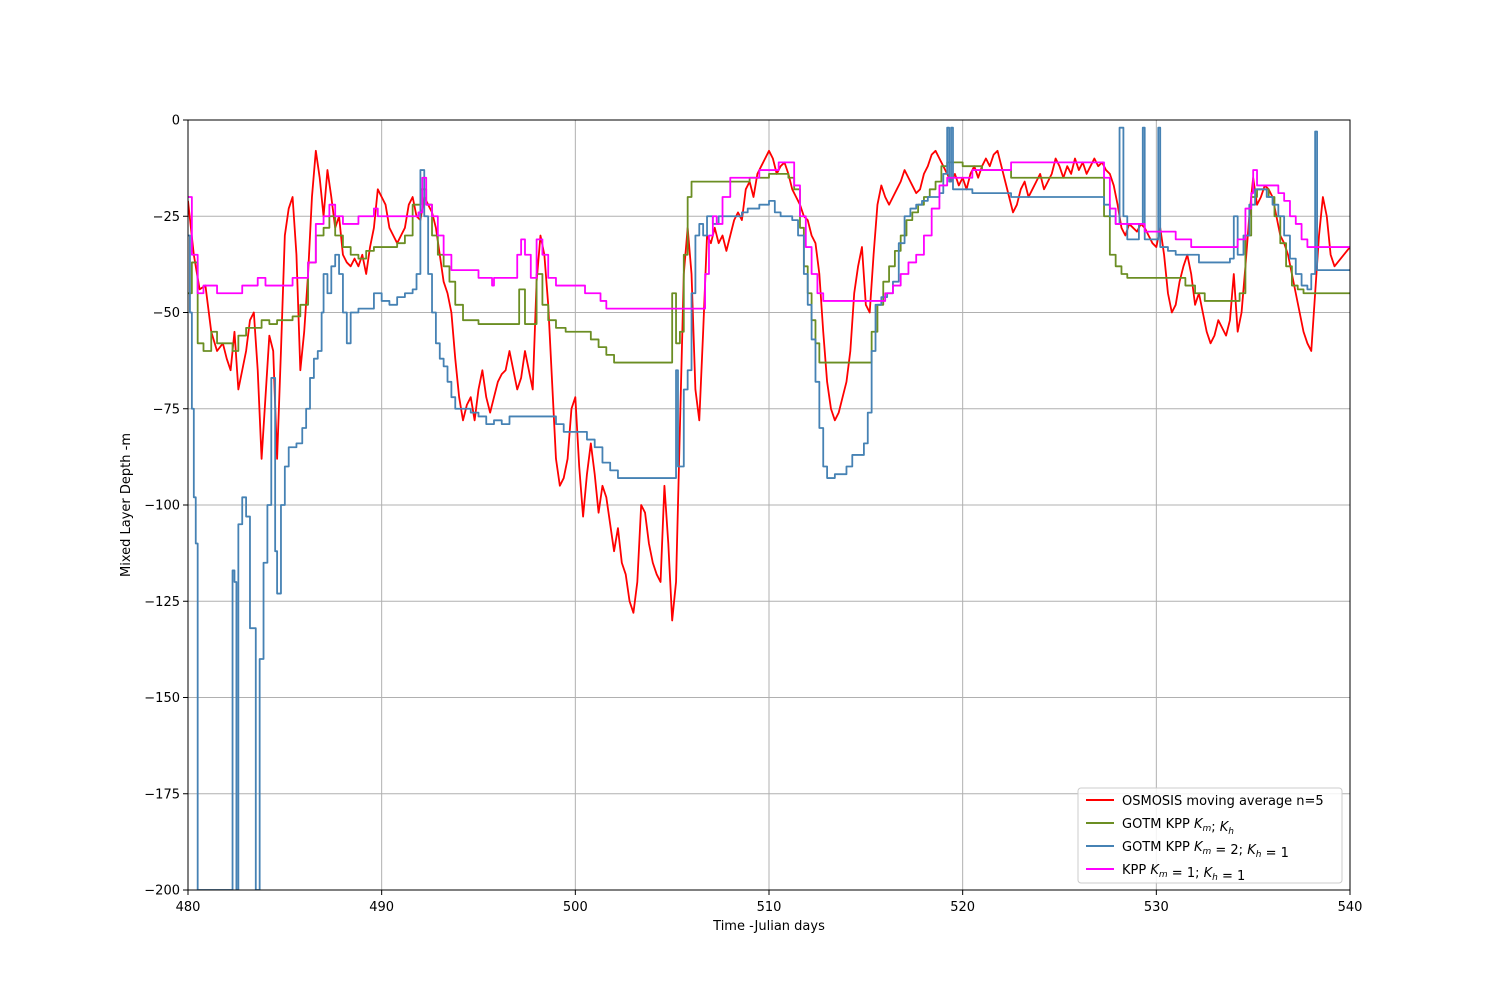  I want to click on legend-label-3: KPP Km = 1; Kh = 1, so click(1183, 873).